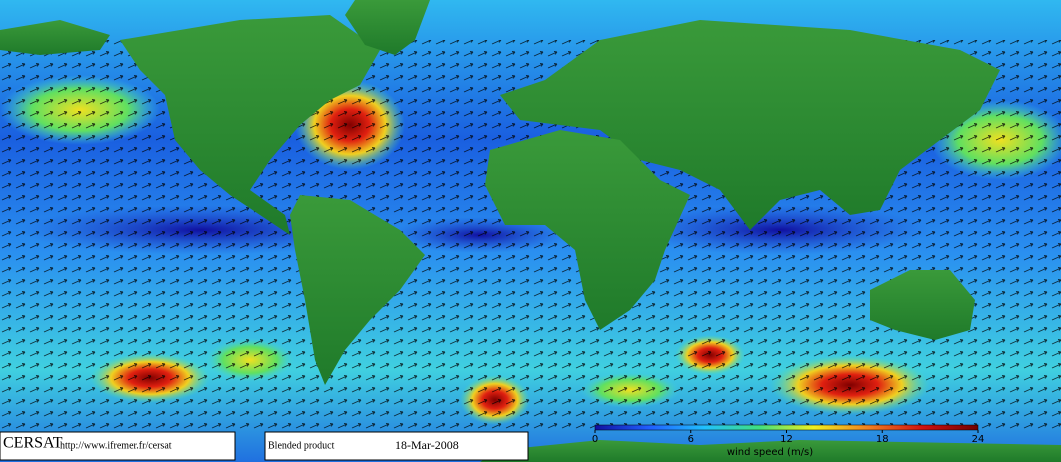 This screenshot has height=462, width=1061. I want to click on url: http://www.ifremer.fr/cersat, so click(116, 445).